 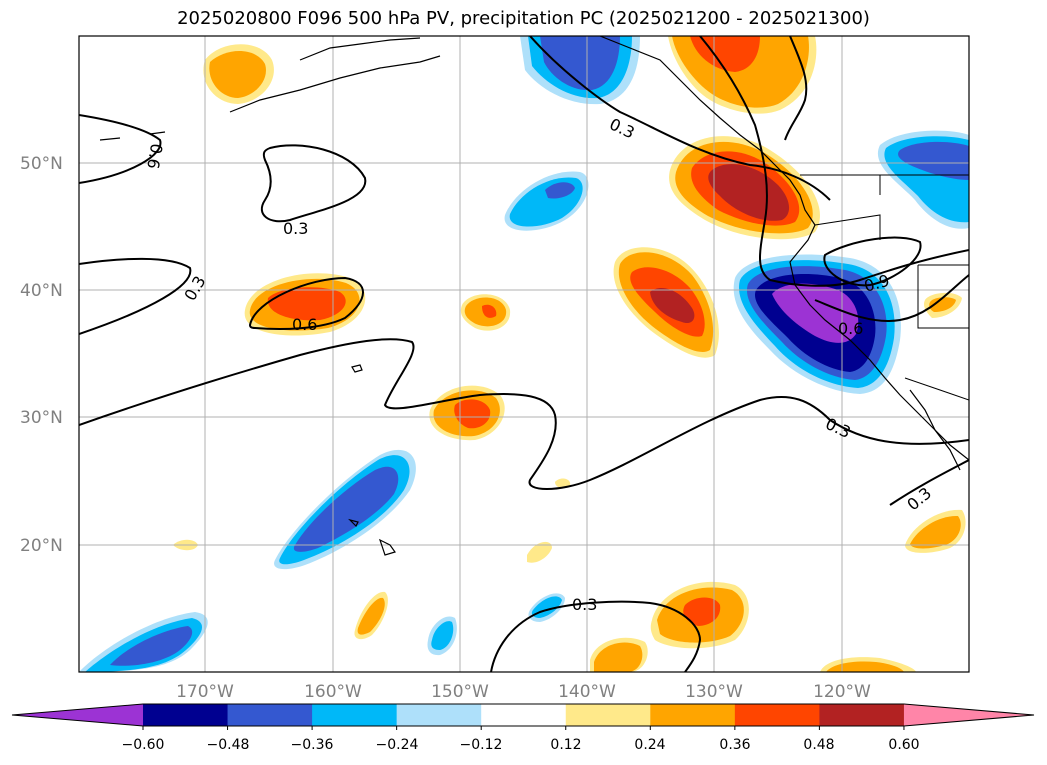 What do you see at coordinates (41, 418) in the screenshot?
I see `lat-label: 30°N` at bounding box center [41, 418].